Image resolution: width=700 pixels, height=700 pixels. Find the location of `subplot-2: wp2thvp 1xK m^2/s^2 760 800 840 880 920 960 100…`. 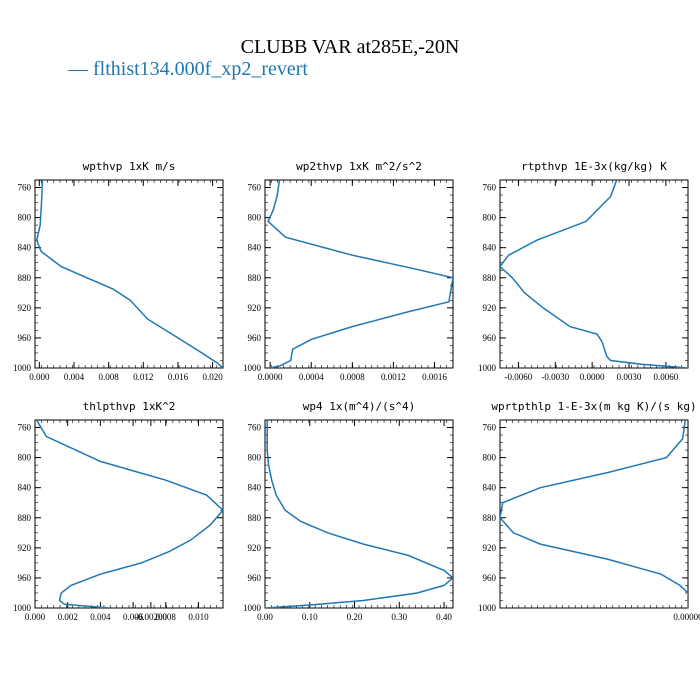

subplot-2: wp2thvp 1xK m^2/s^2 760 800 840 880 920 960 100… is located at coordinates (348, 271).